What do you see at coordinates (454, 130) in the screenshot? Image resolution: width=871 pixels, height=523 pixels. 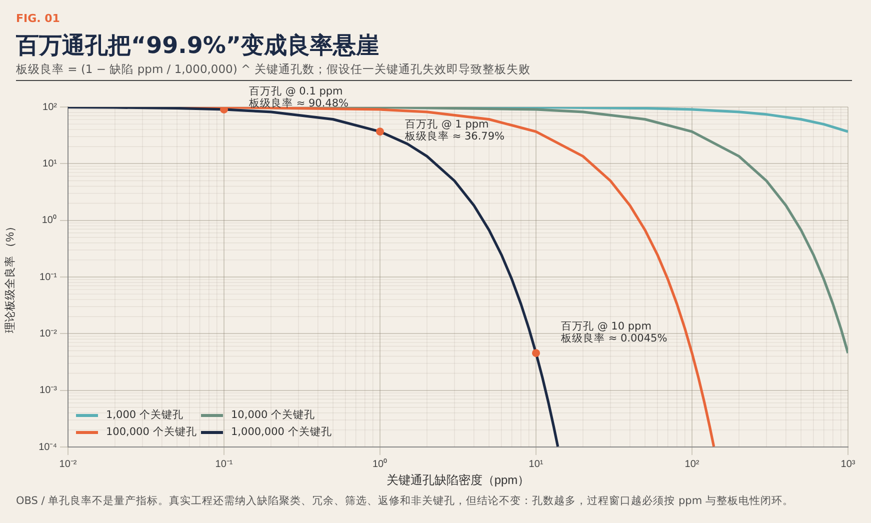 I see `annotation: 百万孔 @ 1 ppm 板级良率 ≈ 36.79%` at bounding box center [454, 130].